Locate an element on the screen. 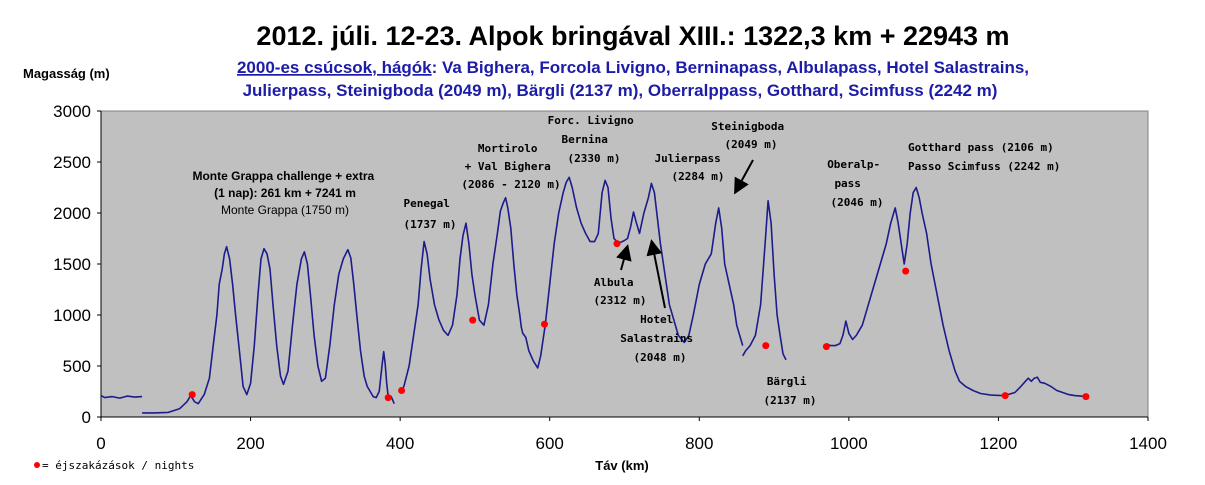  x-tick-label: 400 is located at coordinates (400, 443).